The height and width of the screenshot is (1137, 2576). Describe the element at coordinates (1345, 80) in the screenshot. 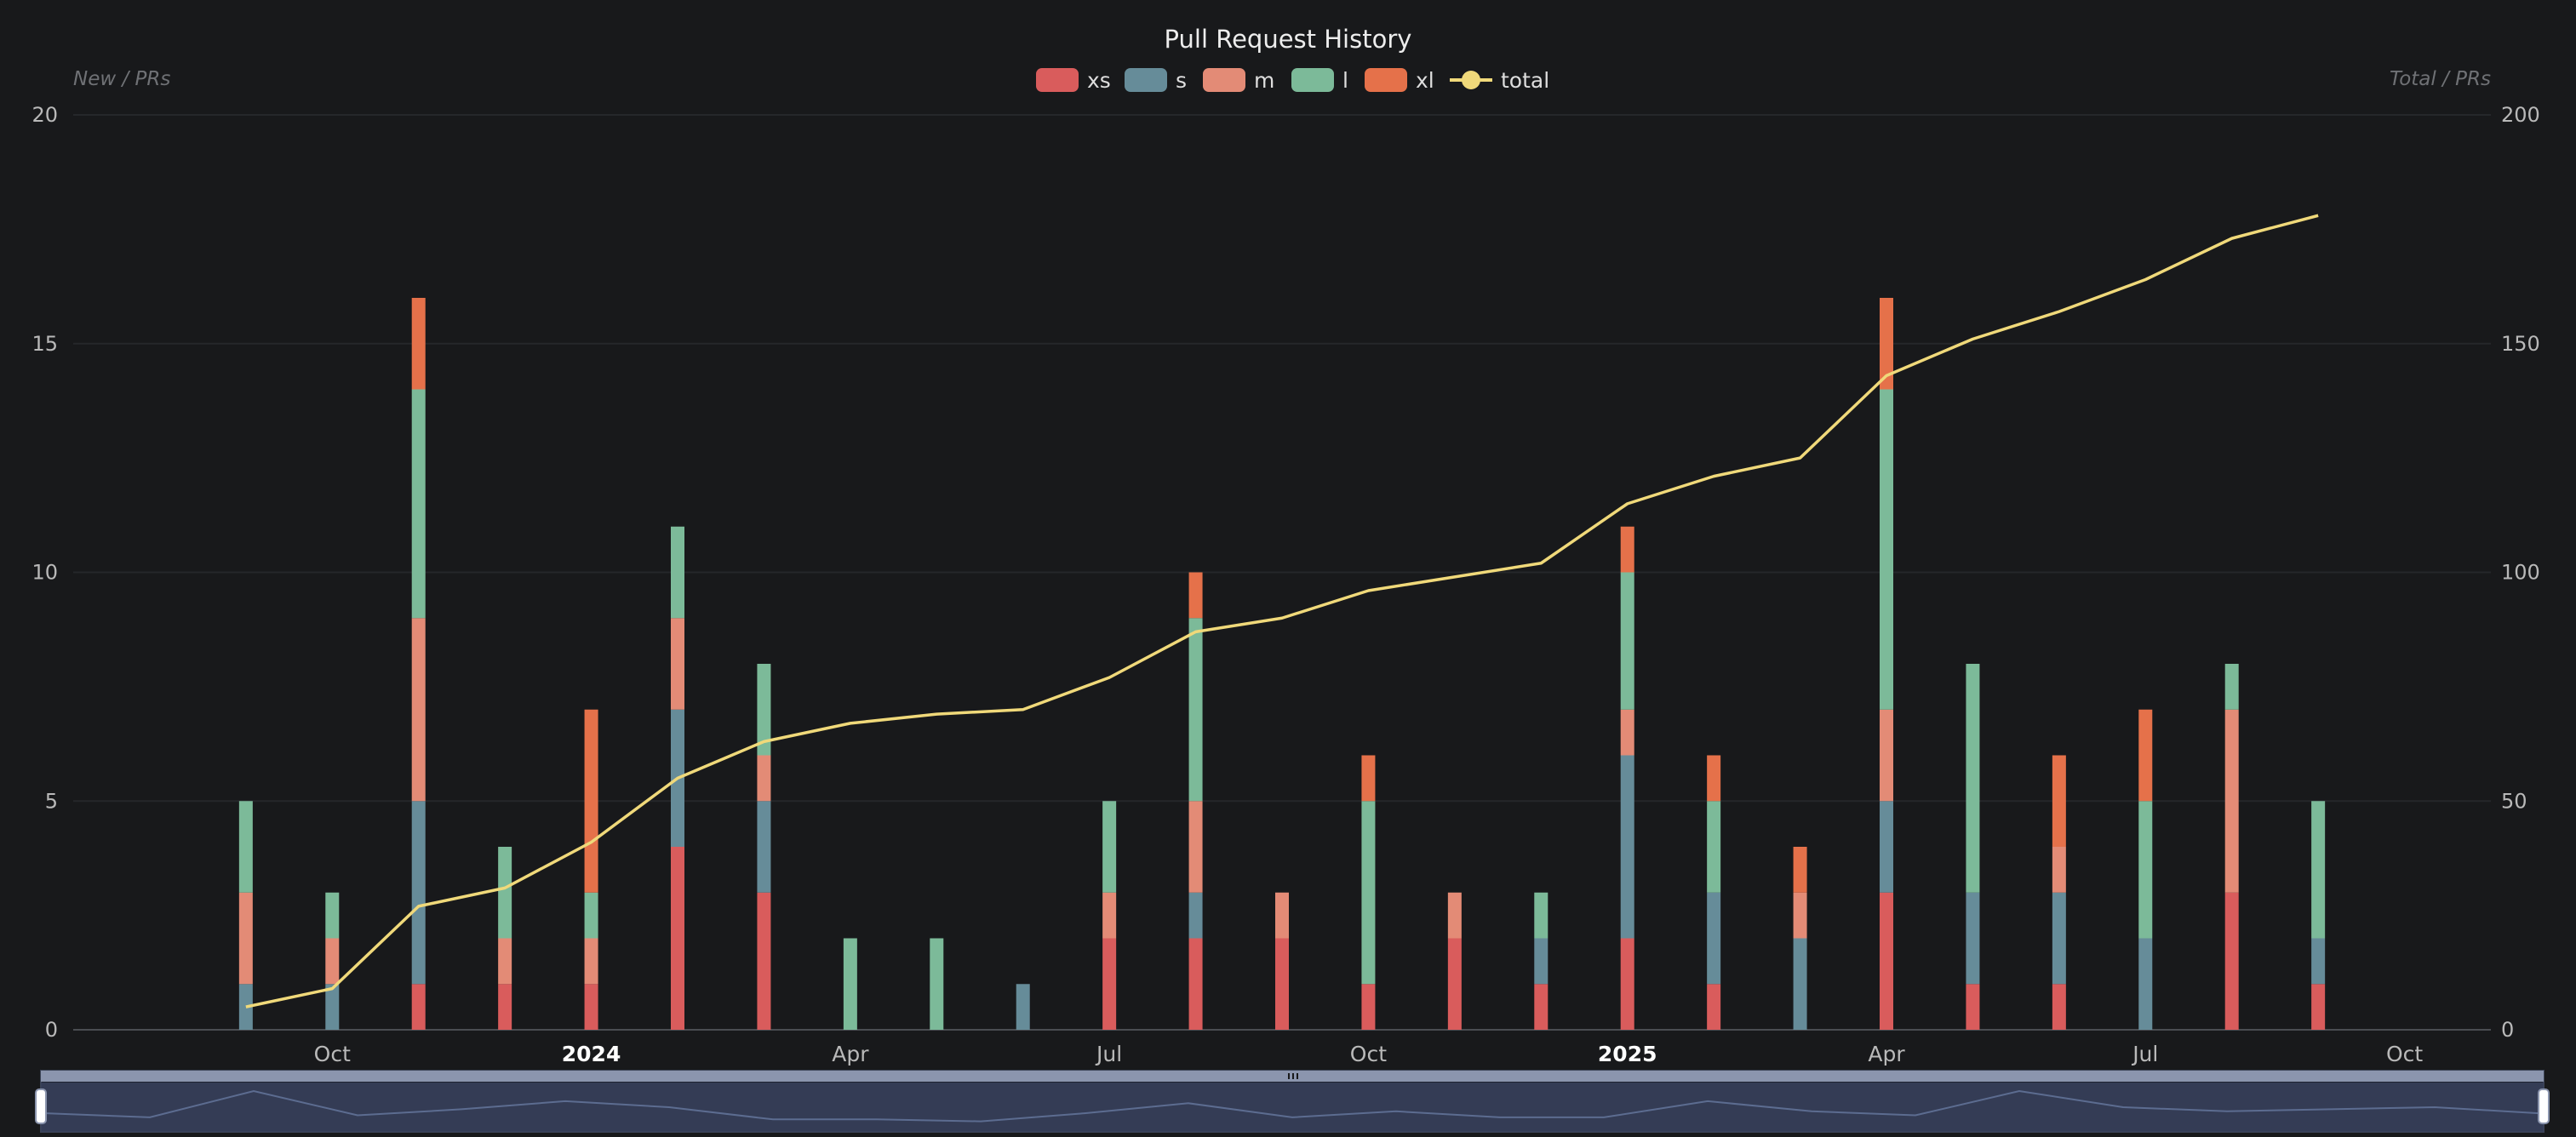

I see `legend-label: l` at that location.